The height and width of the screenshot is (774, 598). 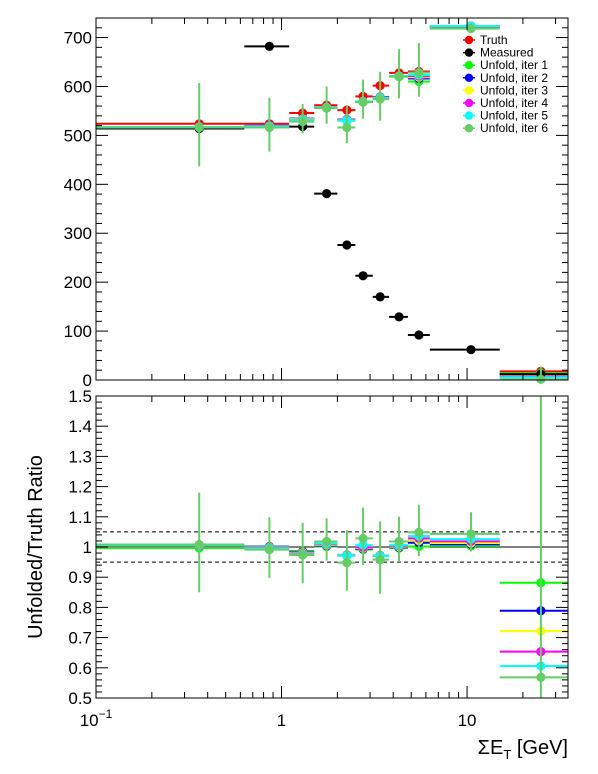 I want to click on y-tick-label: 600, so click(x=78, y=86).